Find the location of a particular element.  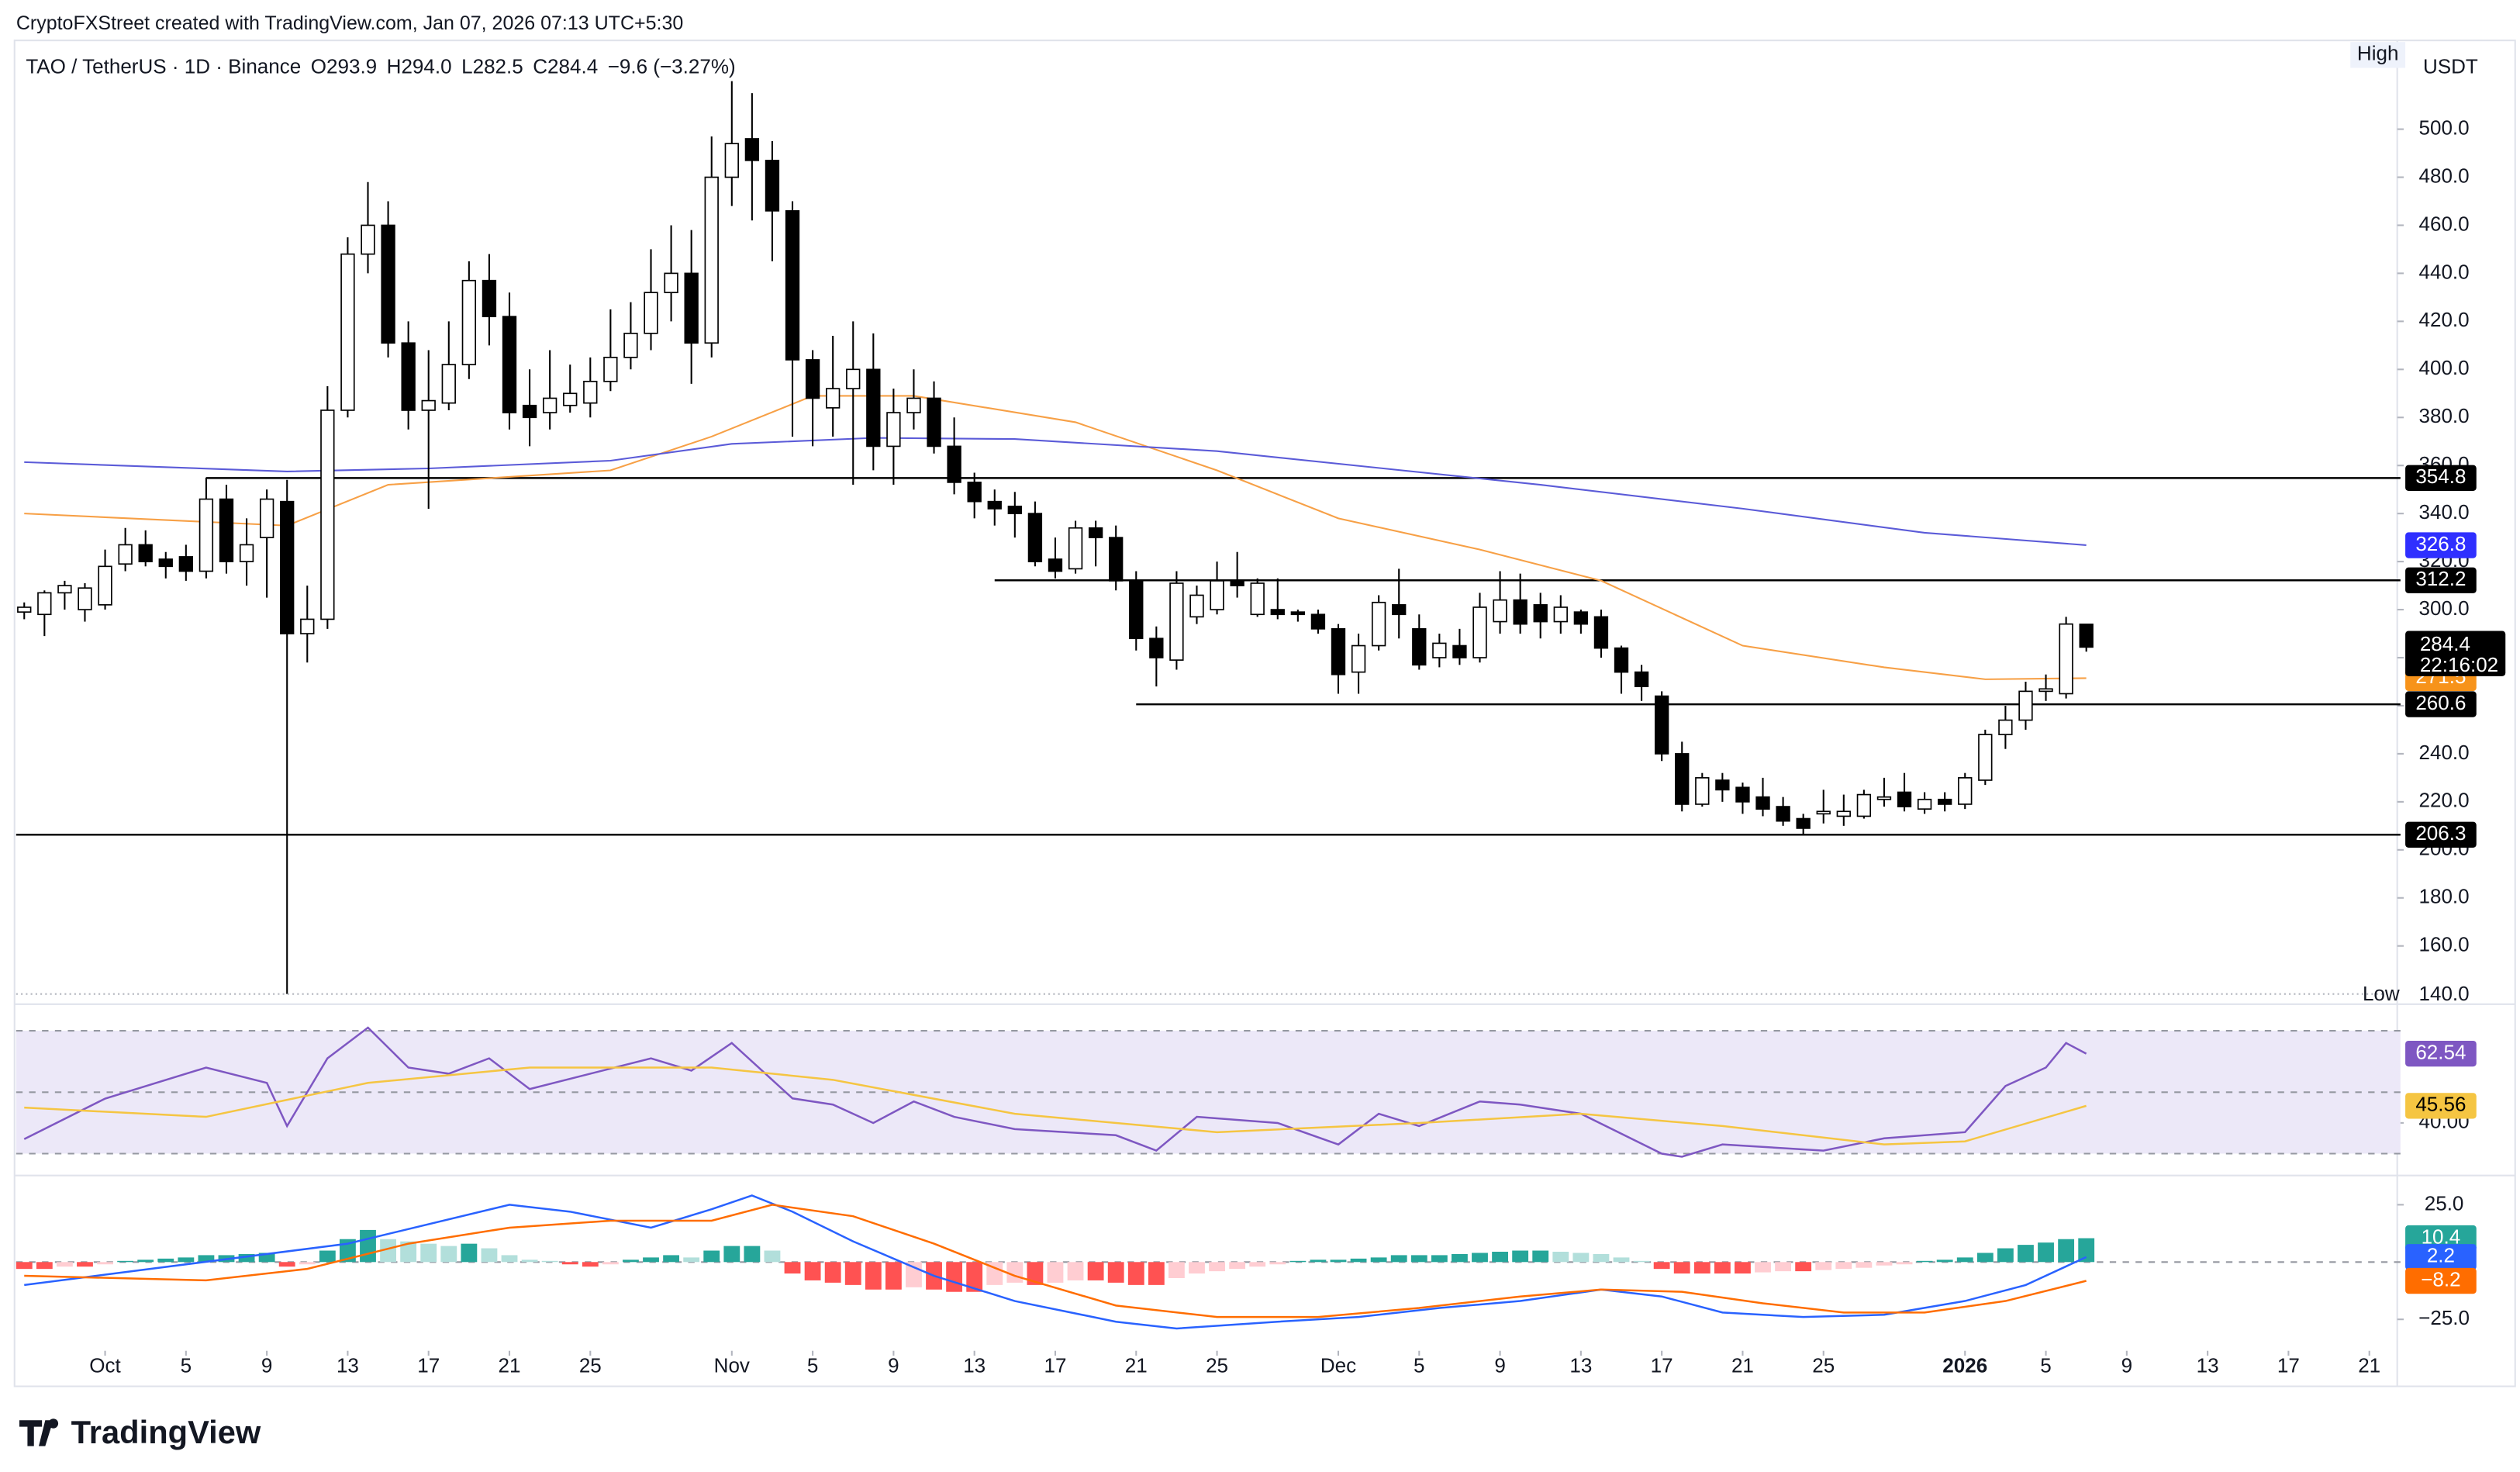

y-tick-label: 380.0 is located at coordinates (2444, 415).